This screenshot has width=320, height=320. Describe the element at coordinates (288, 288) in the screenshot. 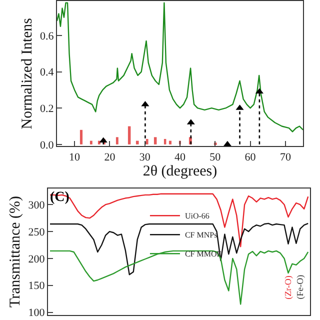

I see `annotation: (Zr-O)` at that location.